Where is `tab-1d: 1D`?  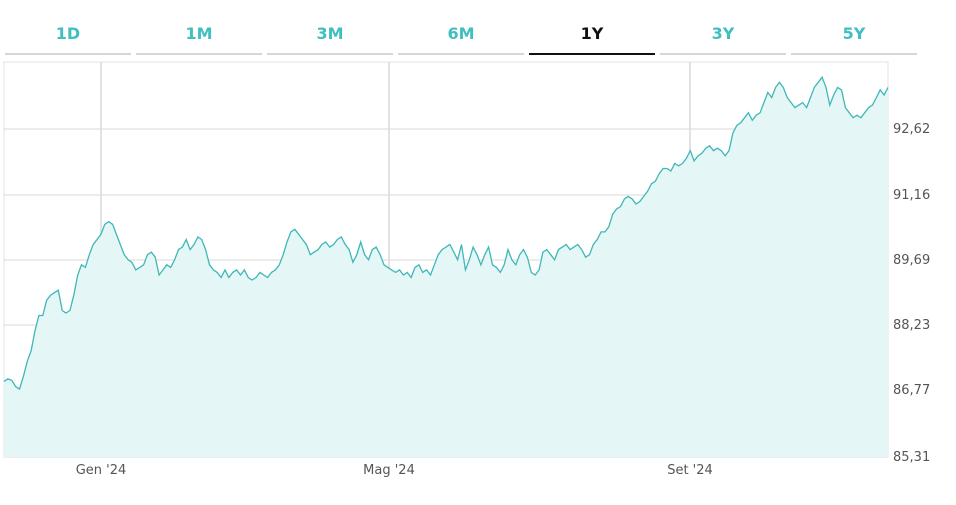 tab-1d: 1D is located at coordinates (68, 36).